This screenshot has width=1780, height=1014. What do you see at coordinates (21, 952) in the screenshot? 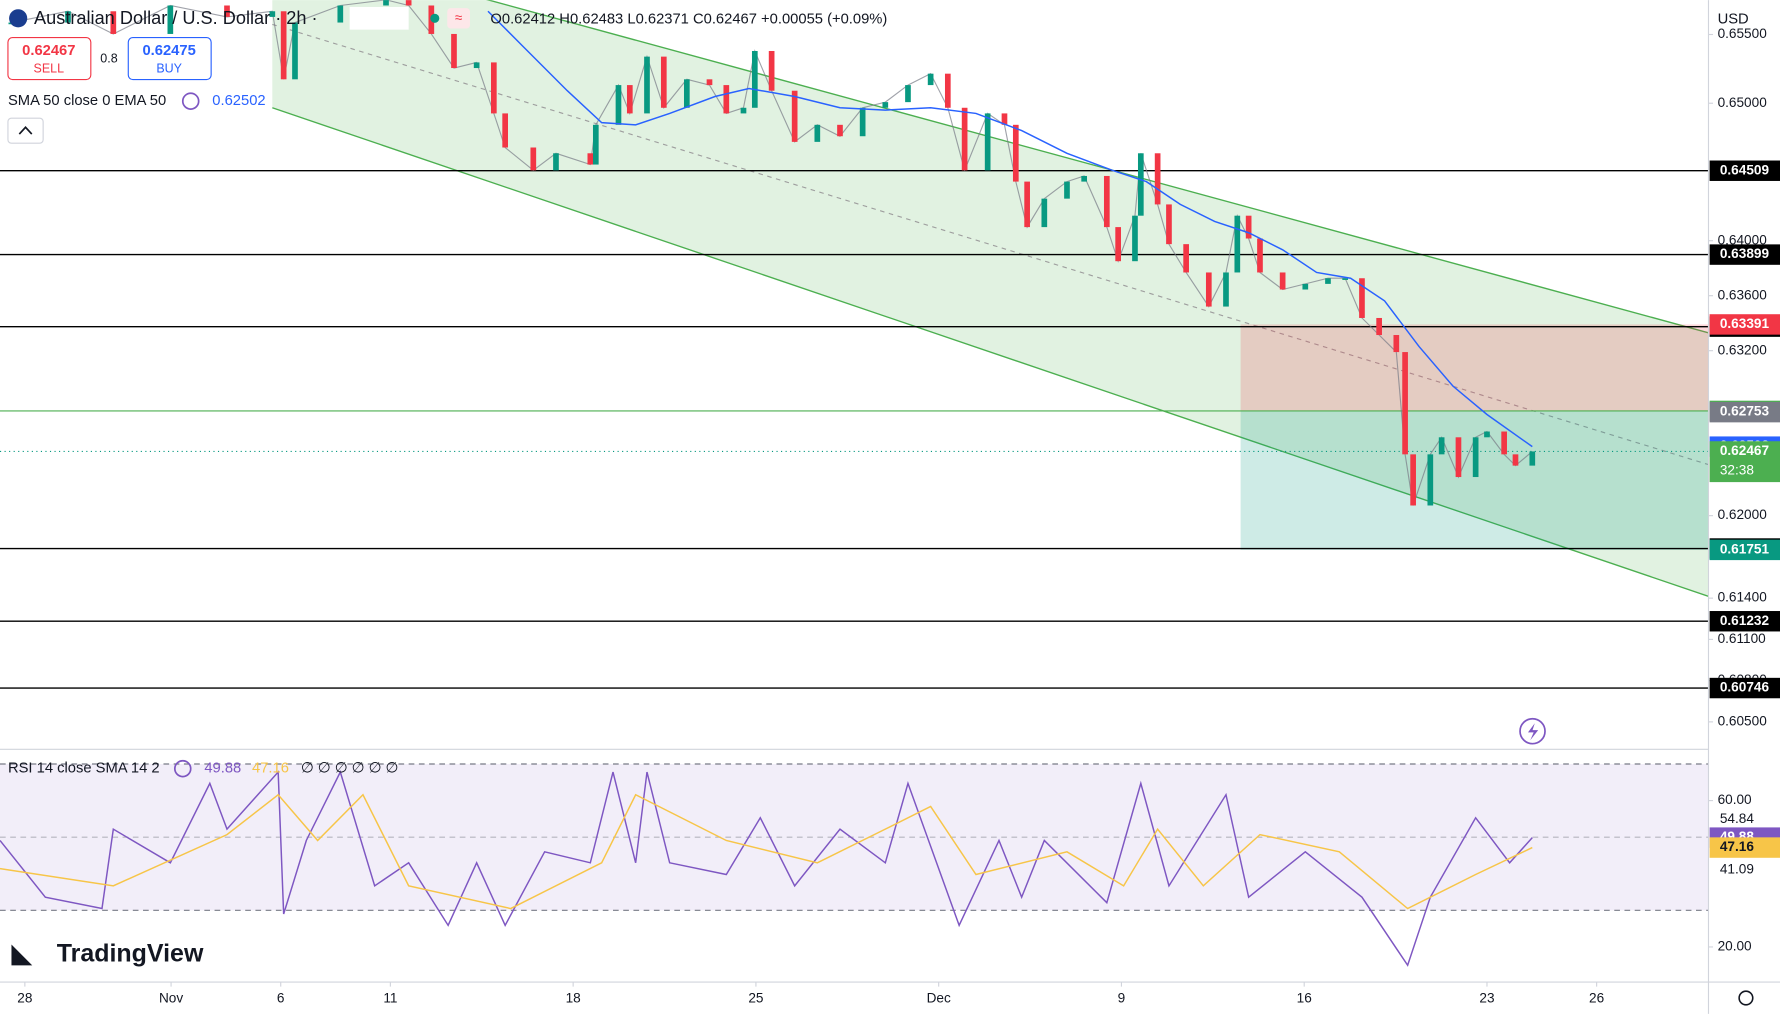
I see `logo-mark: ◣` at bounding box center [21, 952].